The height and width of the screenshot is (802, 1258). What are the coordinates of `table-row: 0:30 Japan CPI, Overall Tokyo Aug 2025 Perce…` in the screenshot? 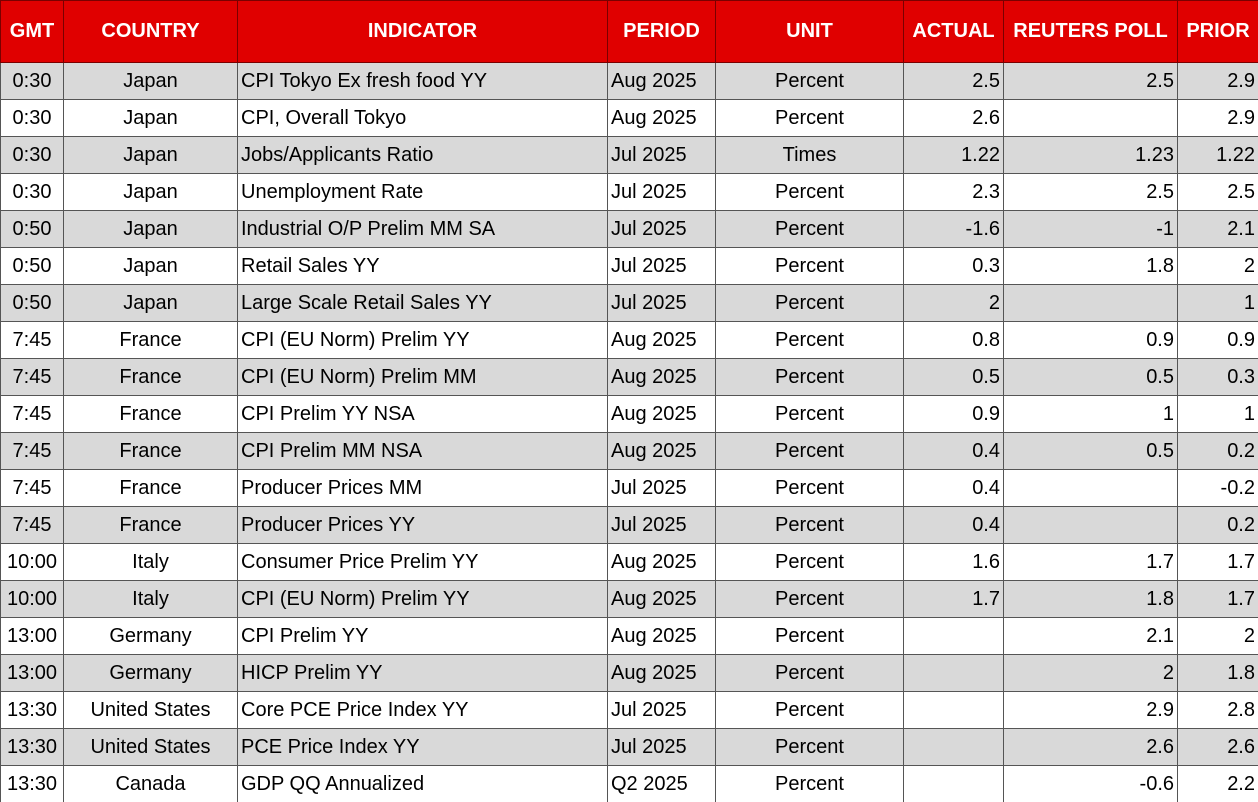 It's located at (629, 118).